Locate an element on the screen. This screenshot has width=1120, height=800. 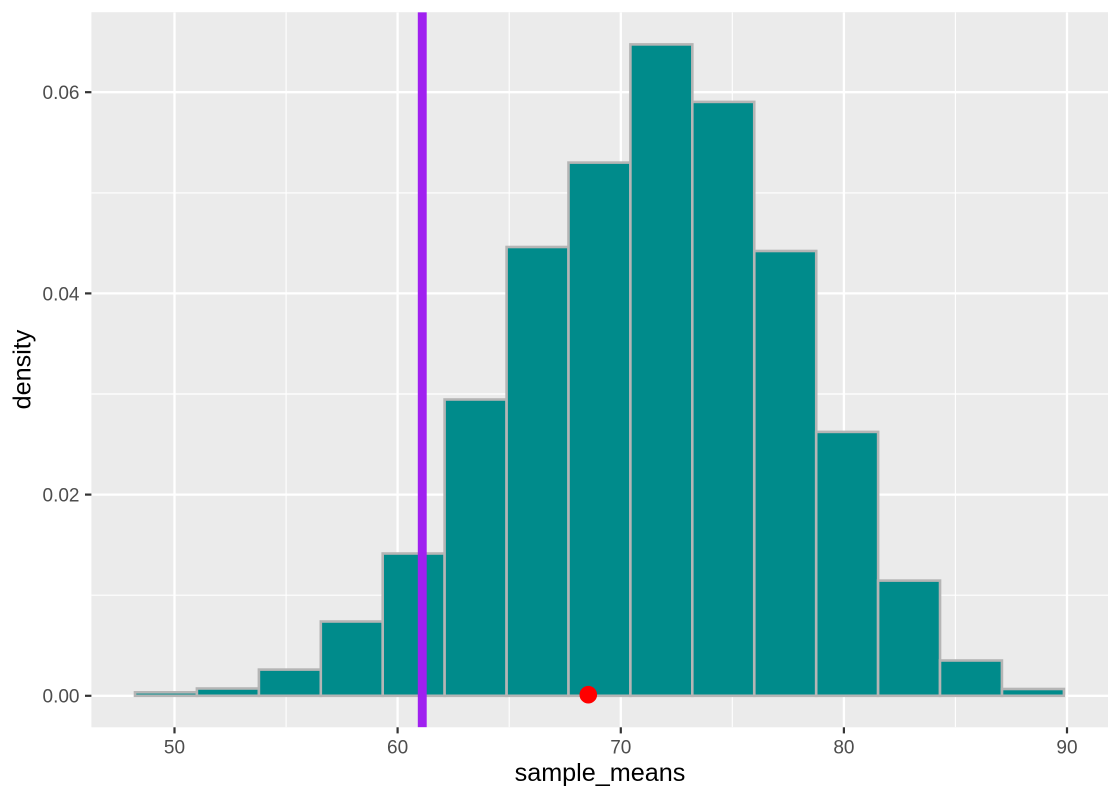
svg-text: 60 is located at coordinates (397, 748).